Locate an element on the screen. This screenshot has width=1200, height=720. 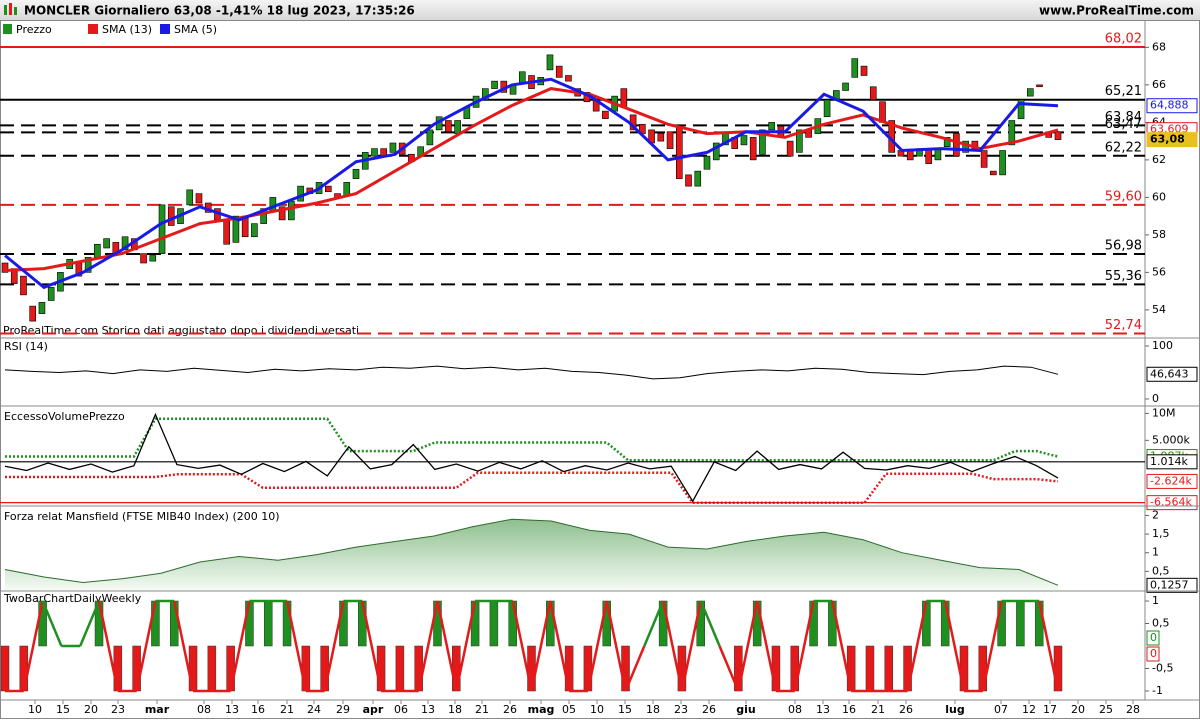
x-tick-label: 10 is located at coordinates (35, 709).